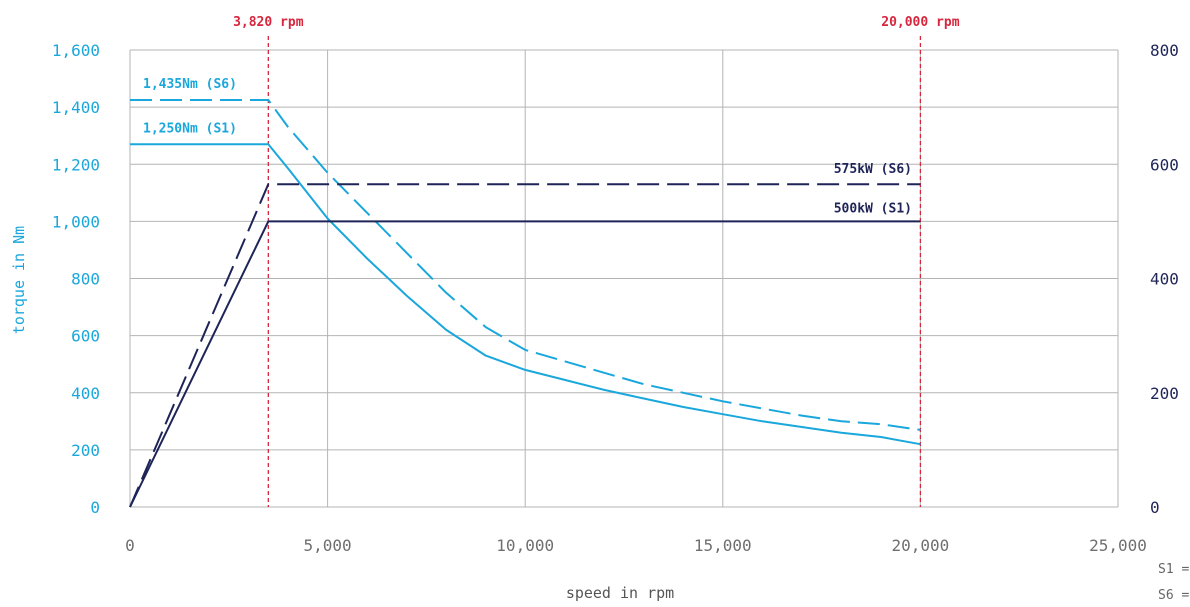 The height and width of the screenshot is (607, 1190). Describe the element at coordinates (620, 593) in the screenshot. I see `x-axis-label: speed in rpm` at that location.